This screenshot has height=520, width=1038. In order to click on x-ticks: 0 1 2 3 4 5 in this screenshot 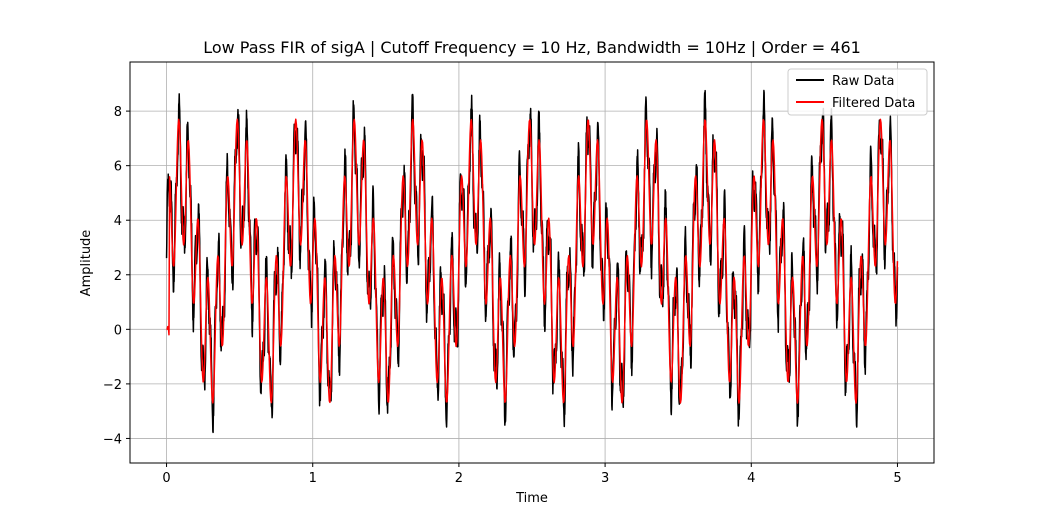, I will do `click(532, 474)`.